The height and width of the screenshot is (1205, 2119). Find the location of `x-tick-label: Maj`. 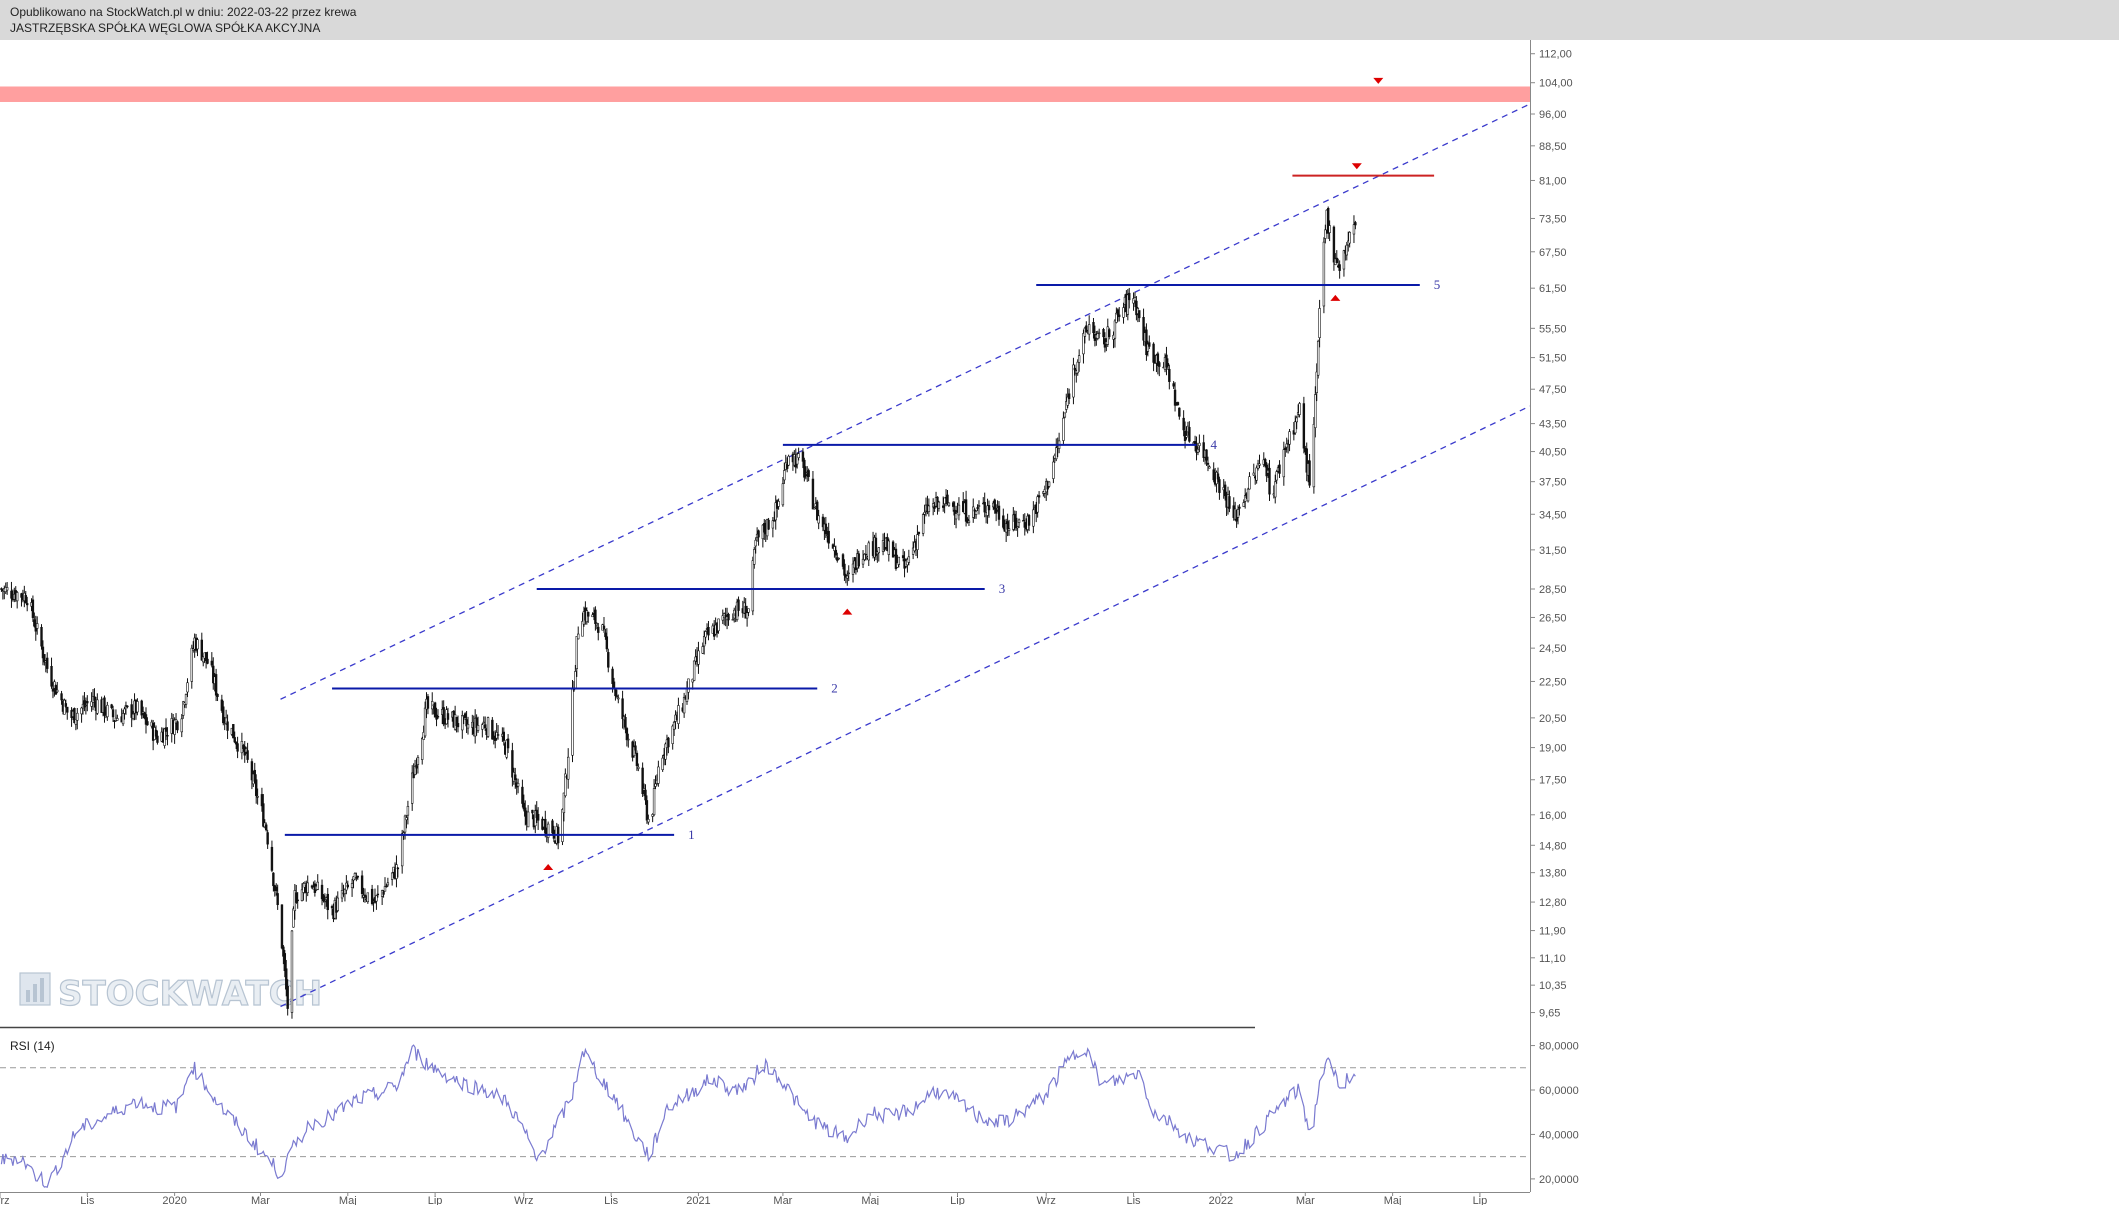

x-tick-label: Maj is located at coordinates (870, 1200).